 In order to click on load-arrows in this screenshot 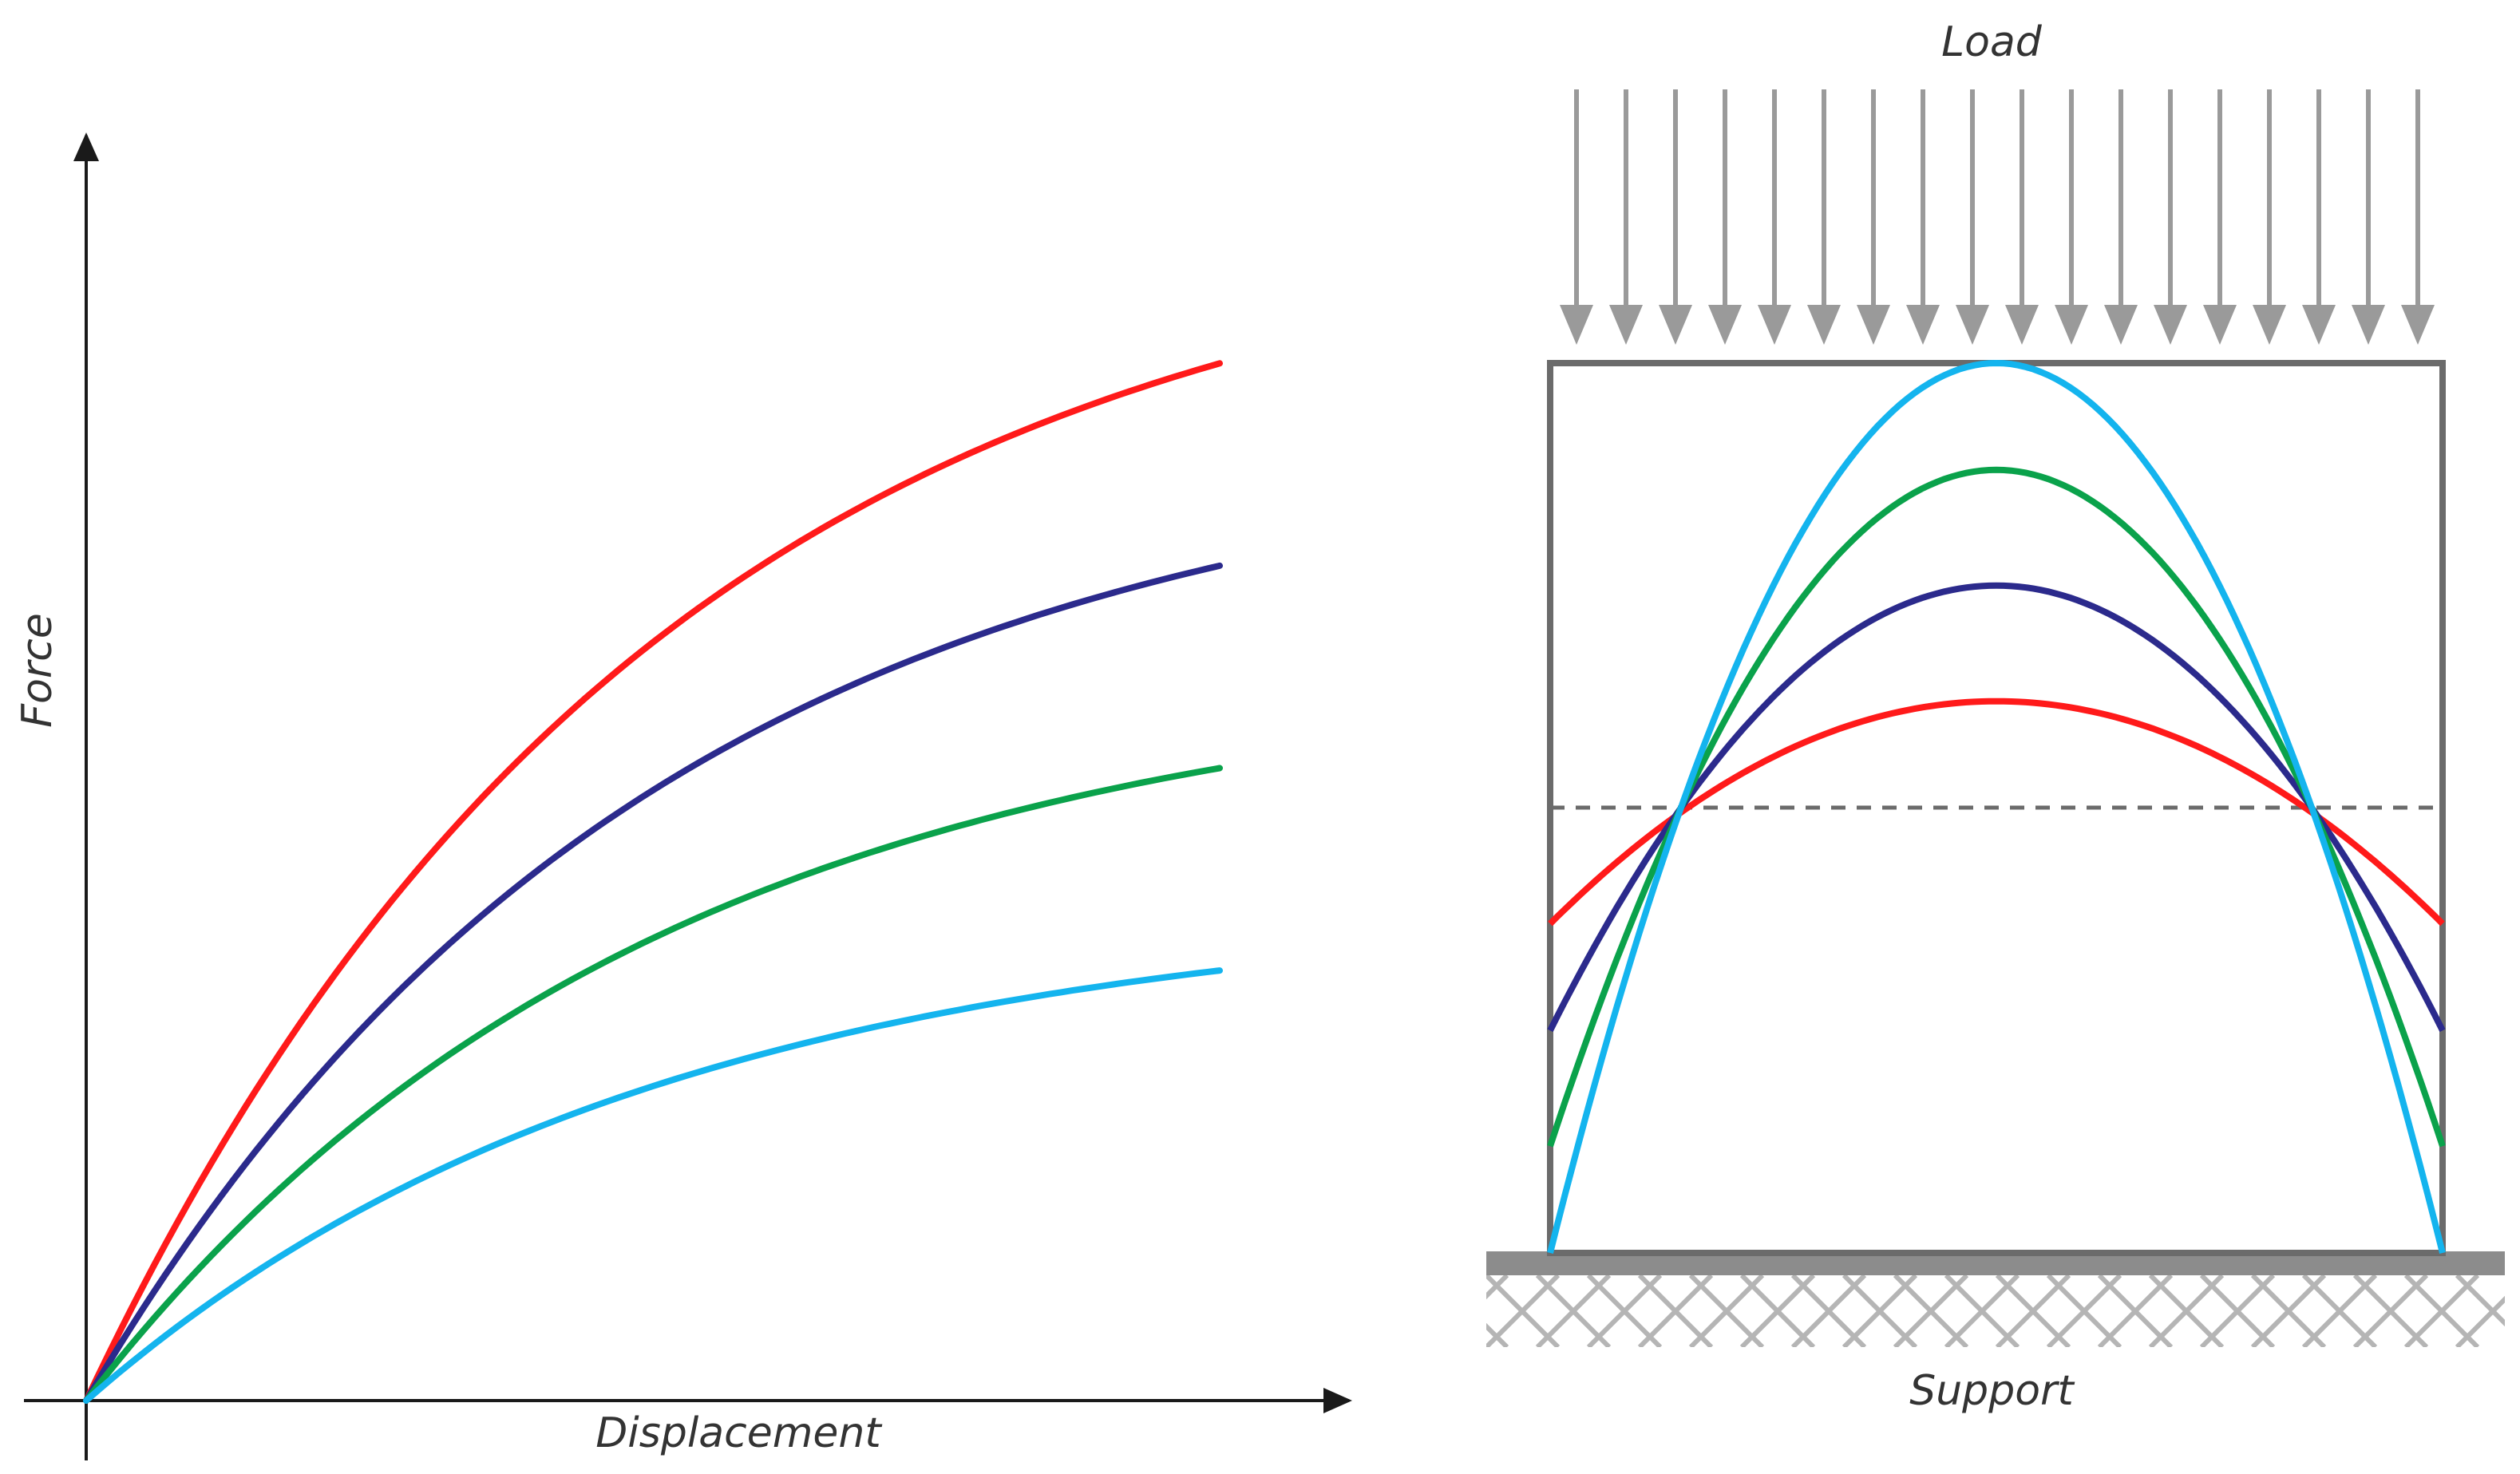, I will do `click(1998, 217)`.